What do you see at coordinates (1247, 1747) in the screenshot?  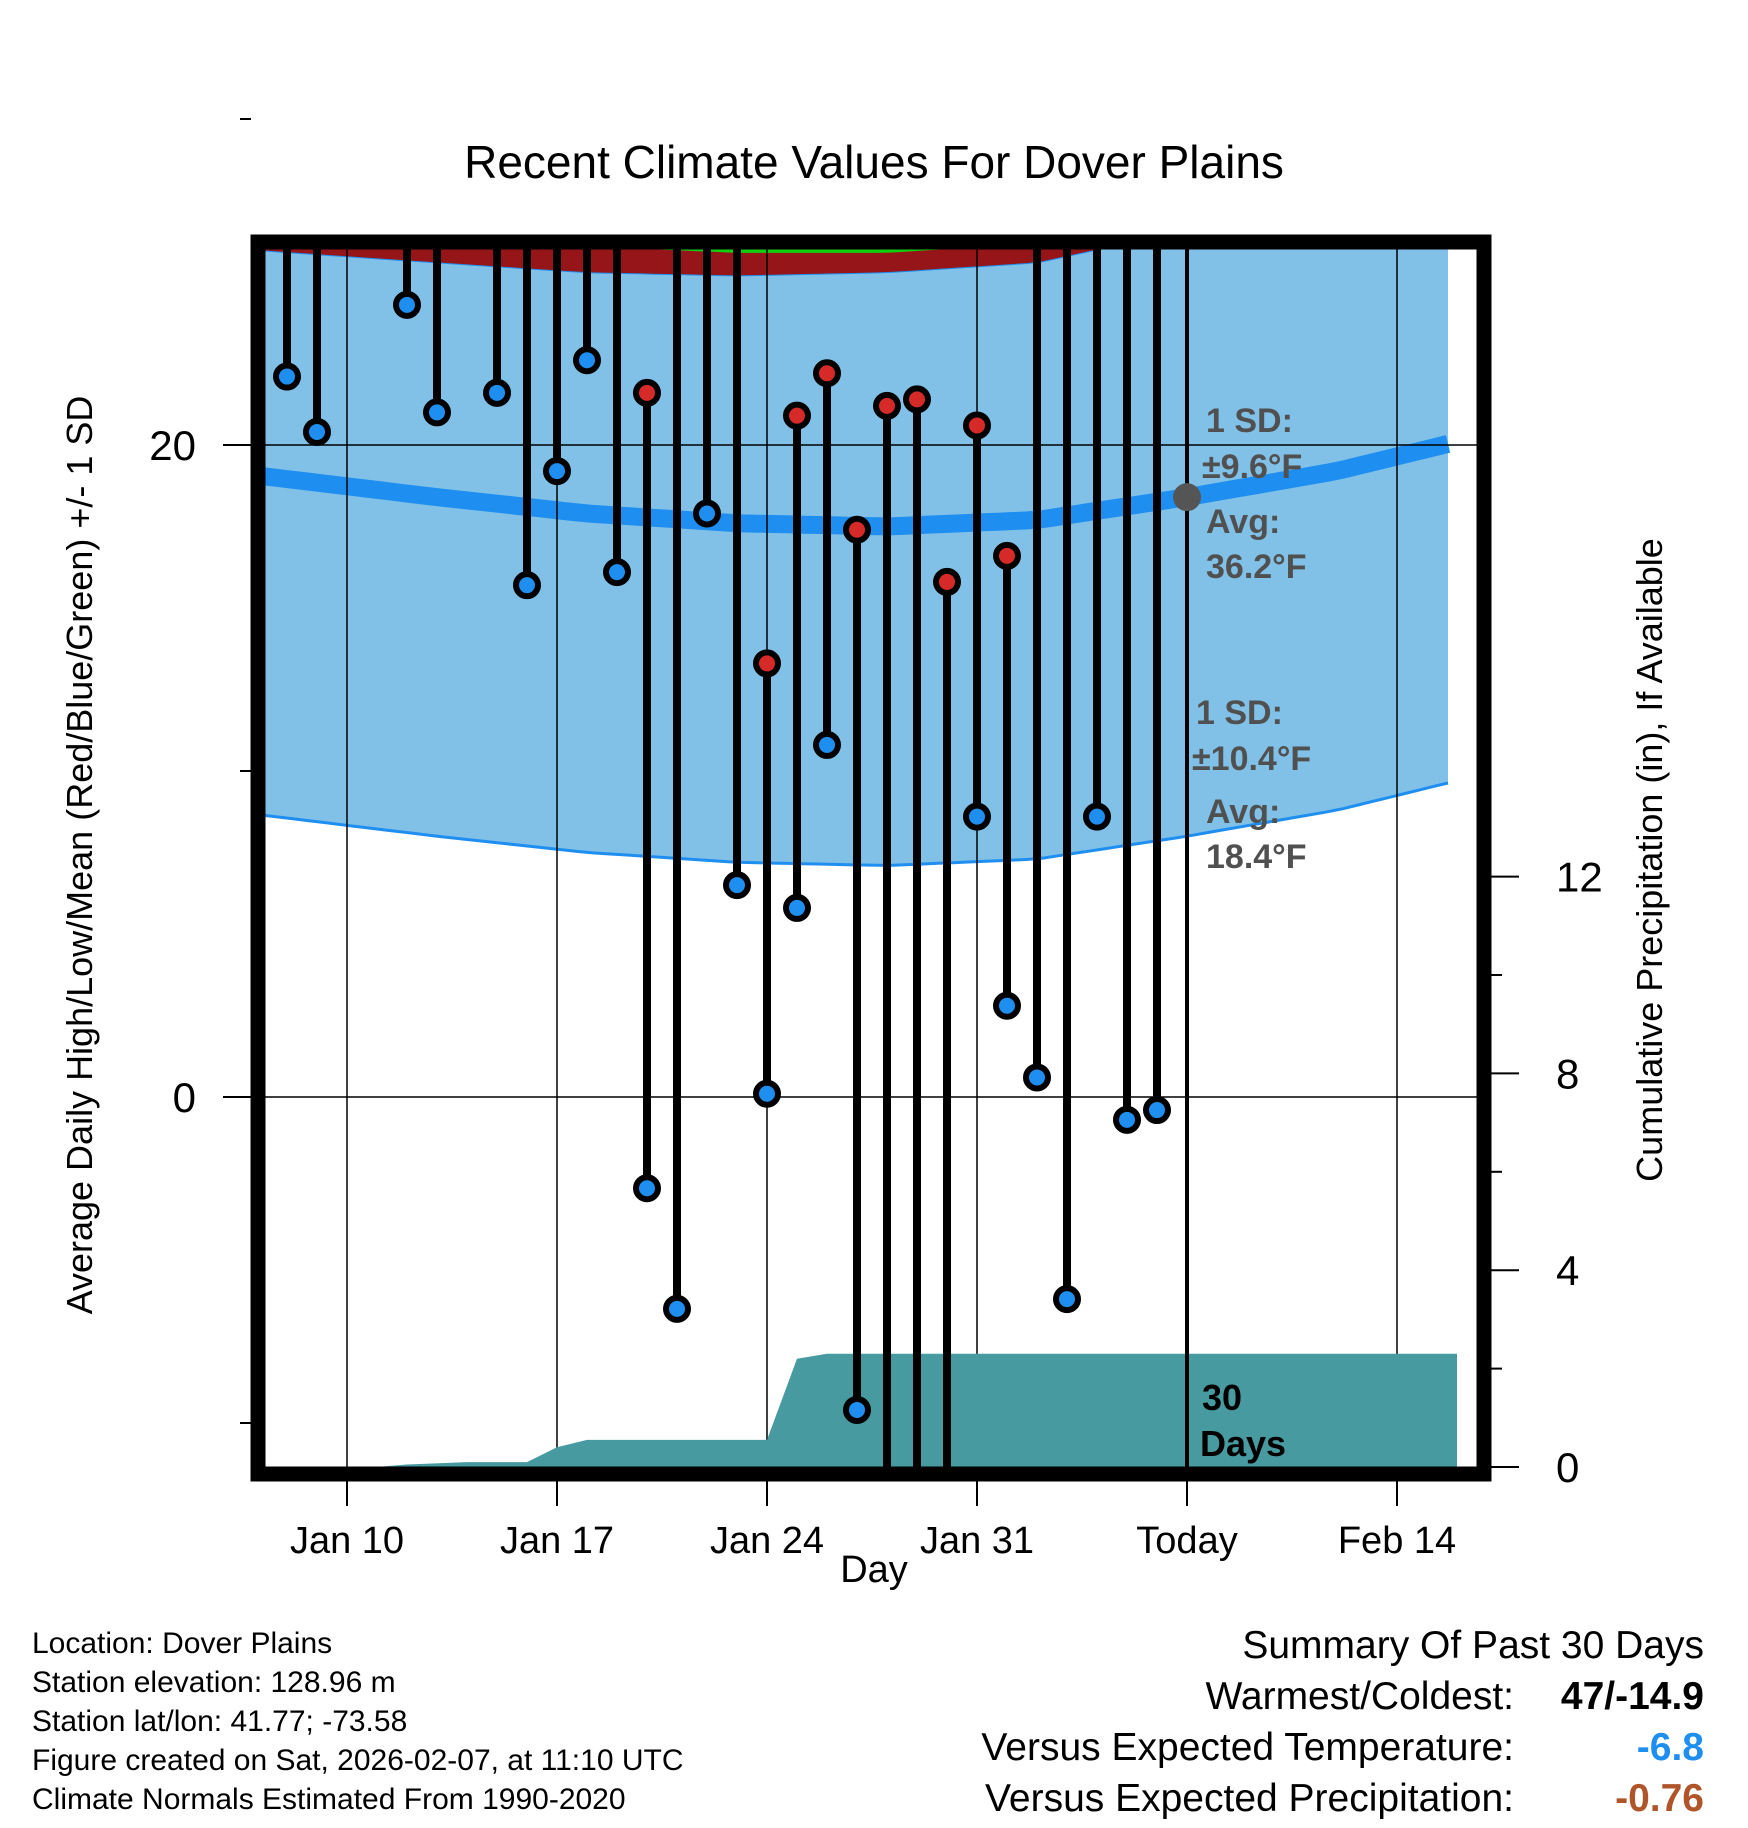 I see `temp-vs-expected-label: Versus Expected Temperature:` at bounding box center [1247, 1747].